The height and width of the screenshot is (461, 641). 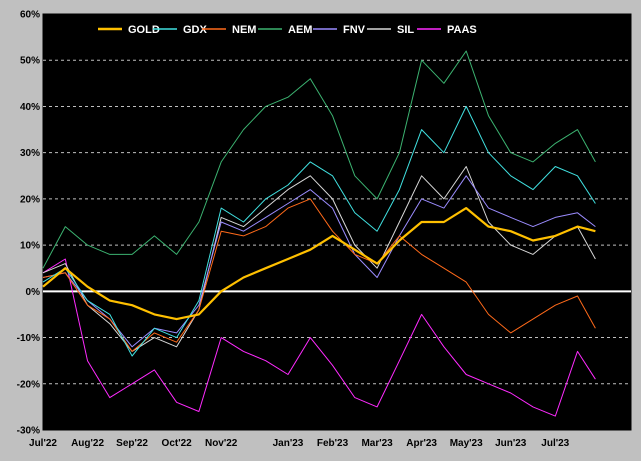 I want to click on legend-label-aem: AEM, so click(x=300, y=30).